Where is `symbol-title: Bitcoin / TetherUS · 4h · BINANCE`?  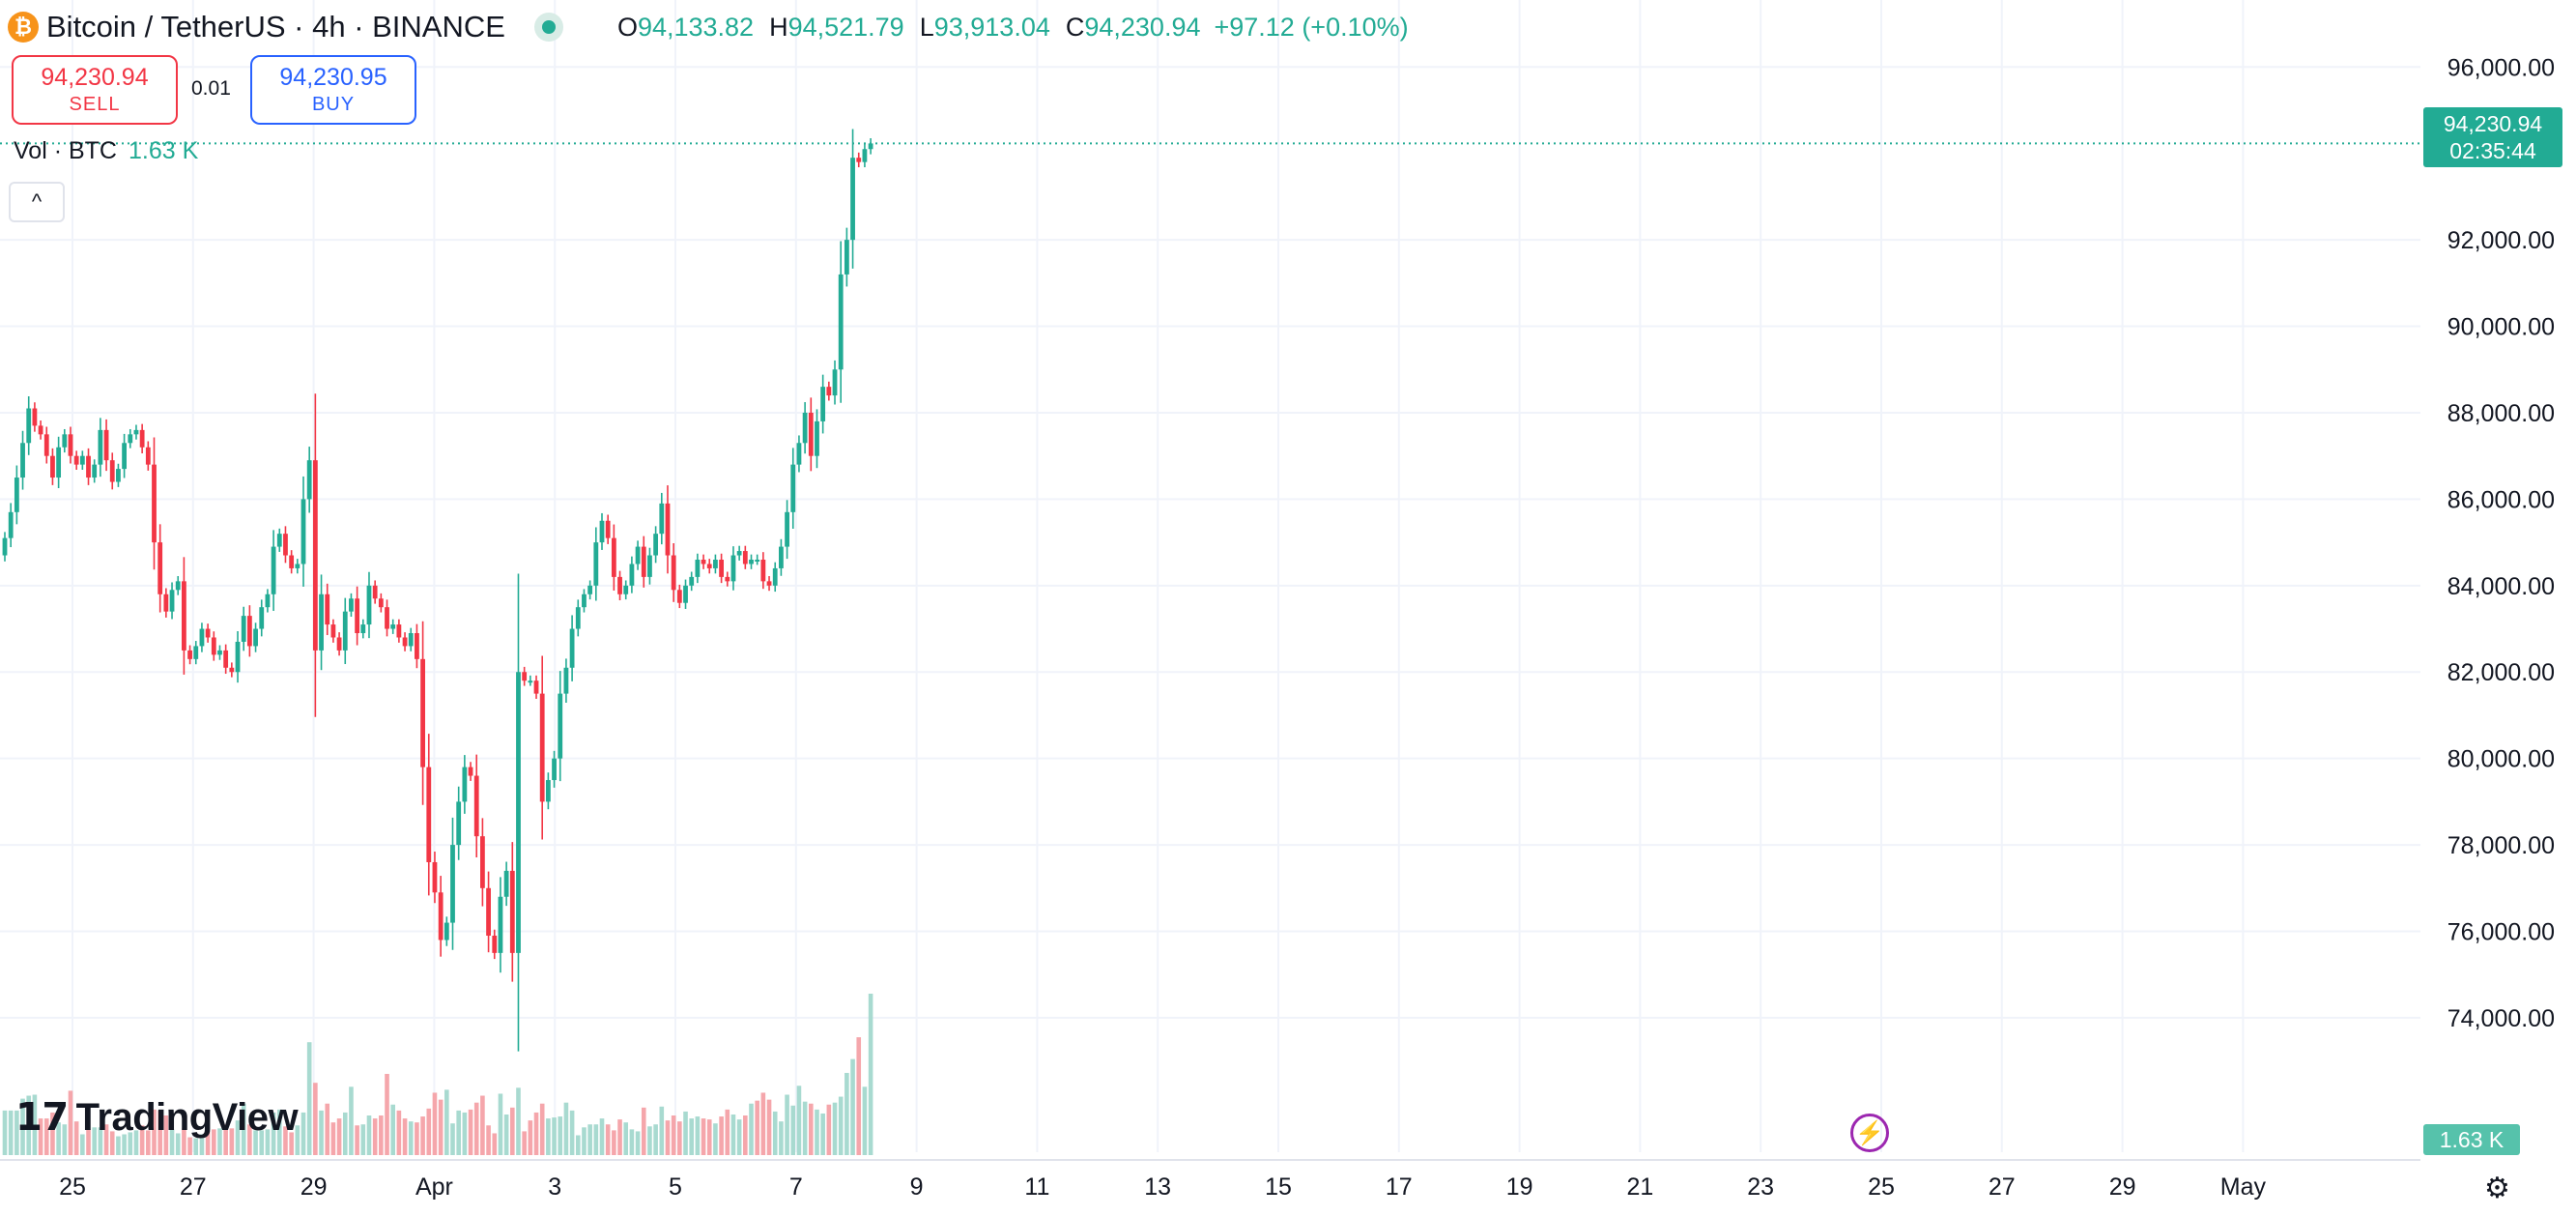 symbol-title: Bitcoin / TetherUS · 4h · BINANCE is located at coordinates (275, 27).